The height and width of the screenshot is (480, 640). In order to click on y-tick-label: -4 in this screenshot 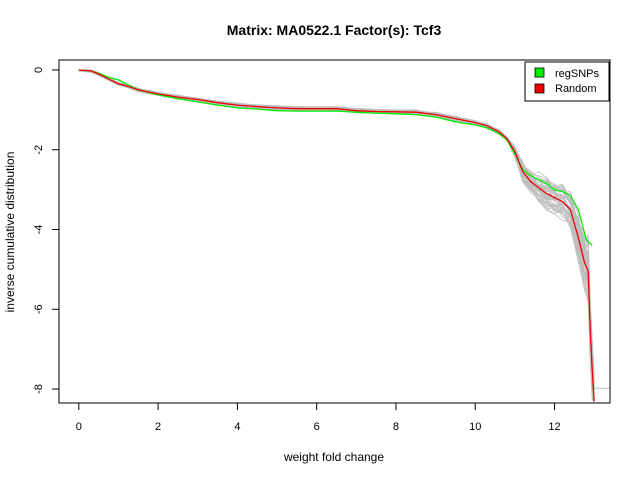, I will do `click(39, 230)`.